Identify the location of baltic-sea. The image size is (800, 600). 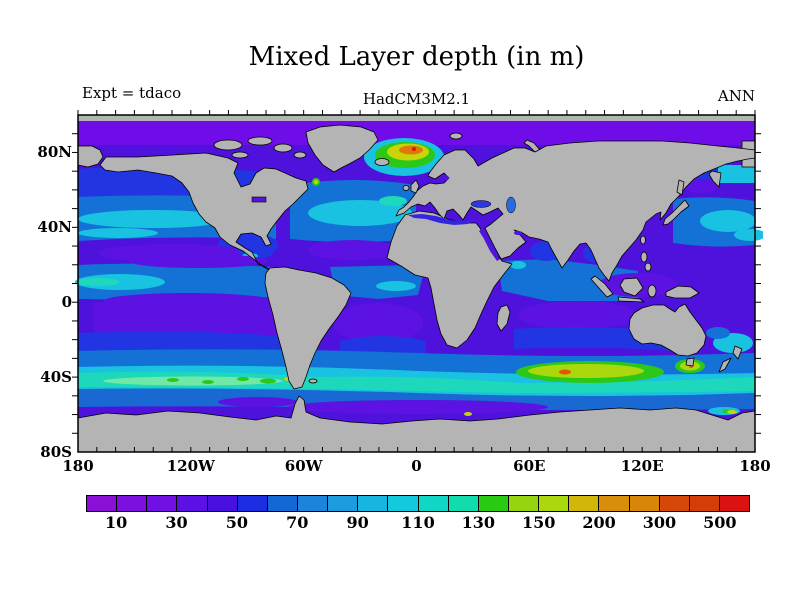
(444, 178).